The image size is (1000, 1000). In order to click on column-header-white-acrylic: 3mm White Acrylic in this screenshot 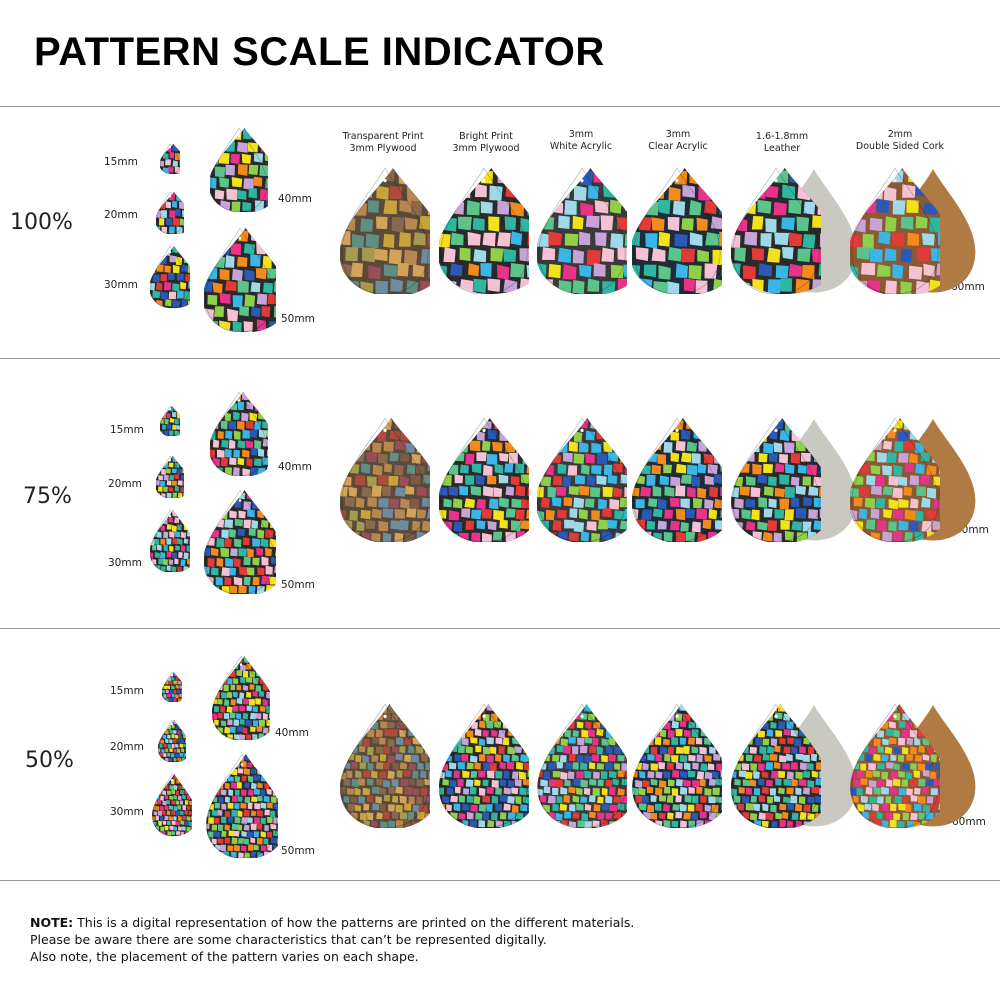, I will do `click(581, 140)`.